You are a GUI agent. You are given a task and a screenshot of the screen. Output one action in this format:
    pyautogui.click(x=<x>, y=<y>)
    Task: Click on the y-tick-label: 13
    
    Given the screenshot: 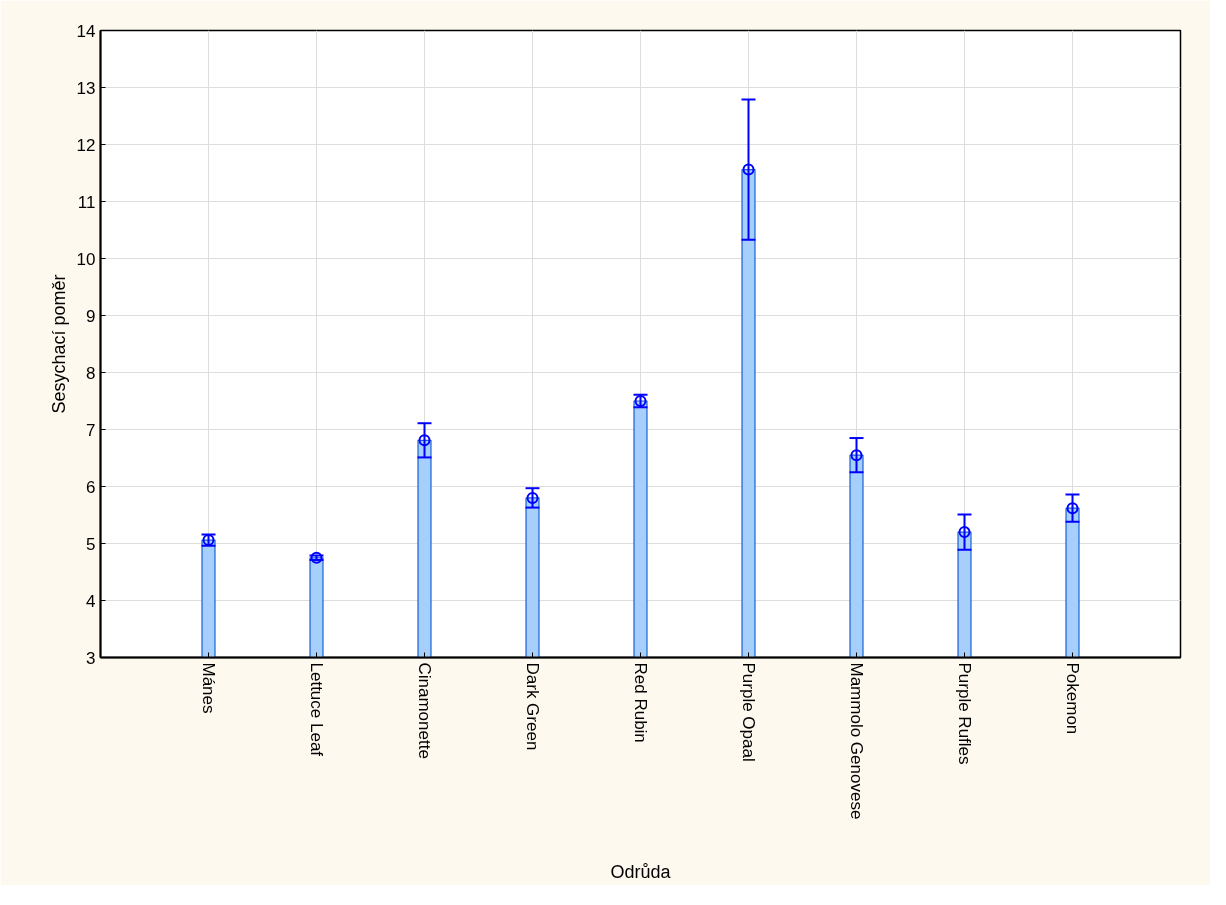 What is the action you would take?
    pyautogui.click(x=86, y=88)
    